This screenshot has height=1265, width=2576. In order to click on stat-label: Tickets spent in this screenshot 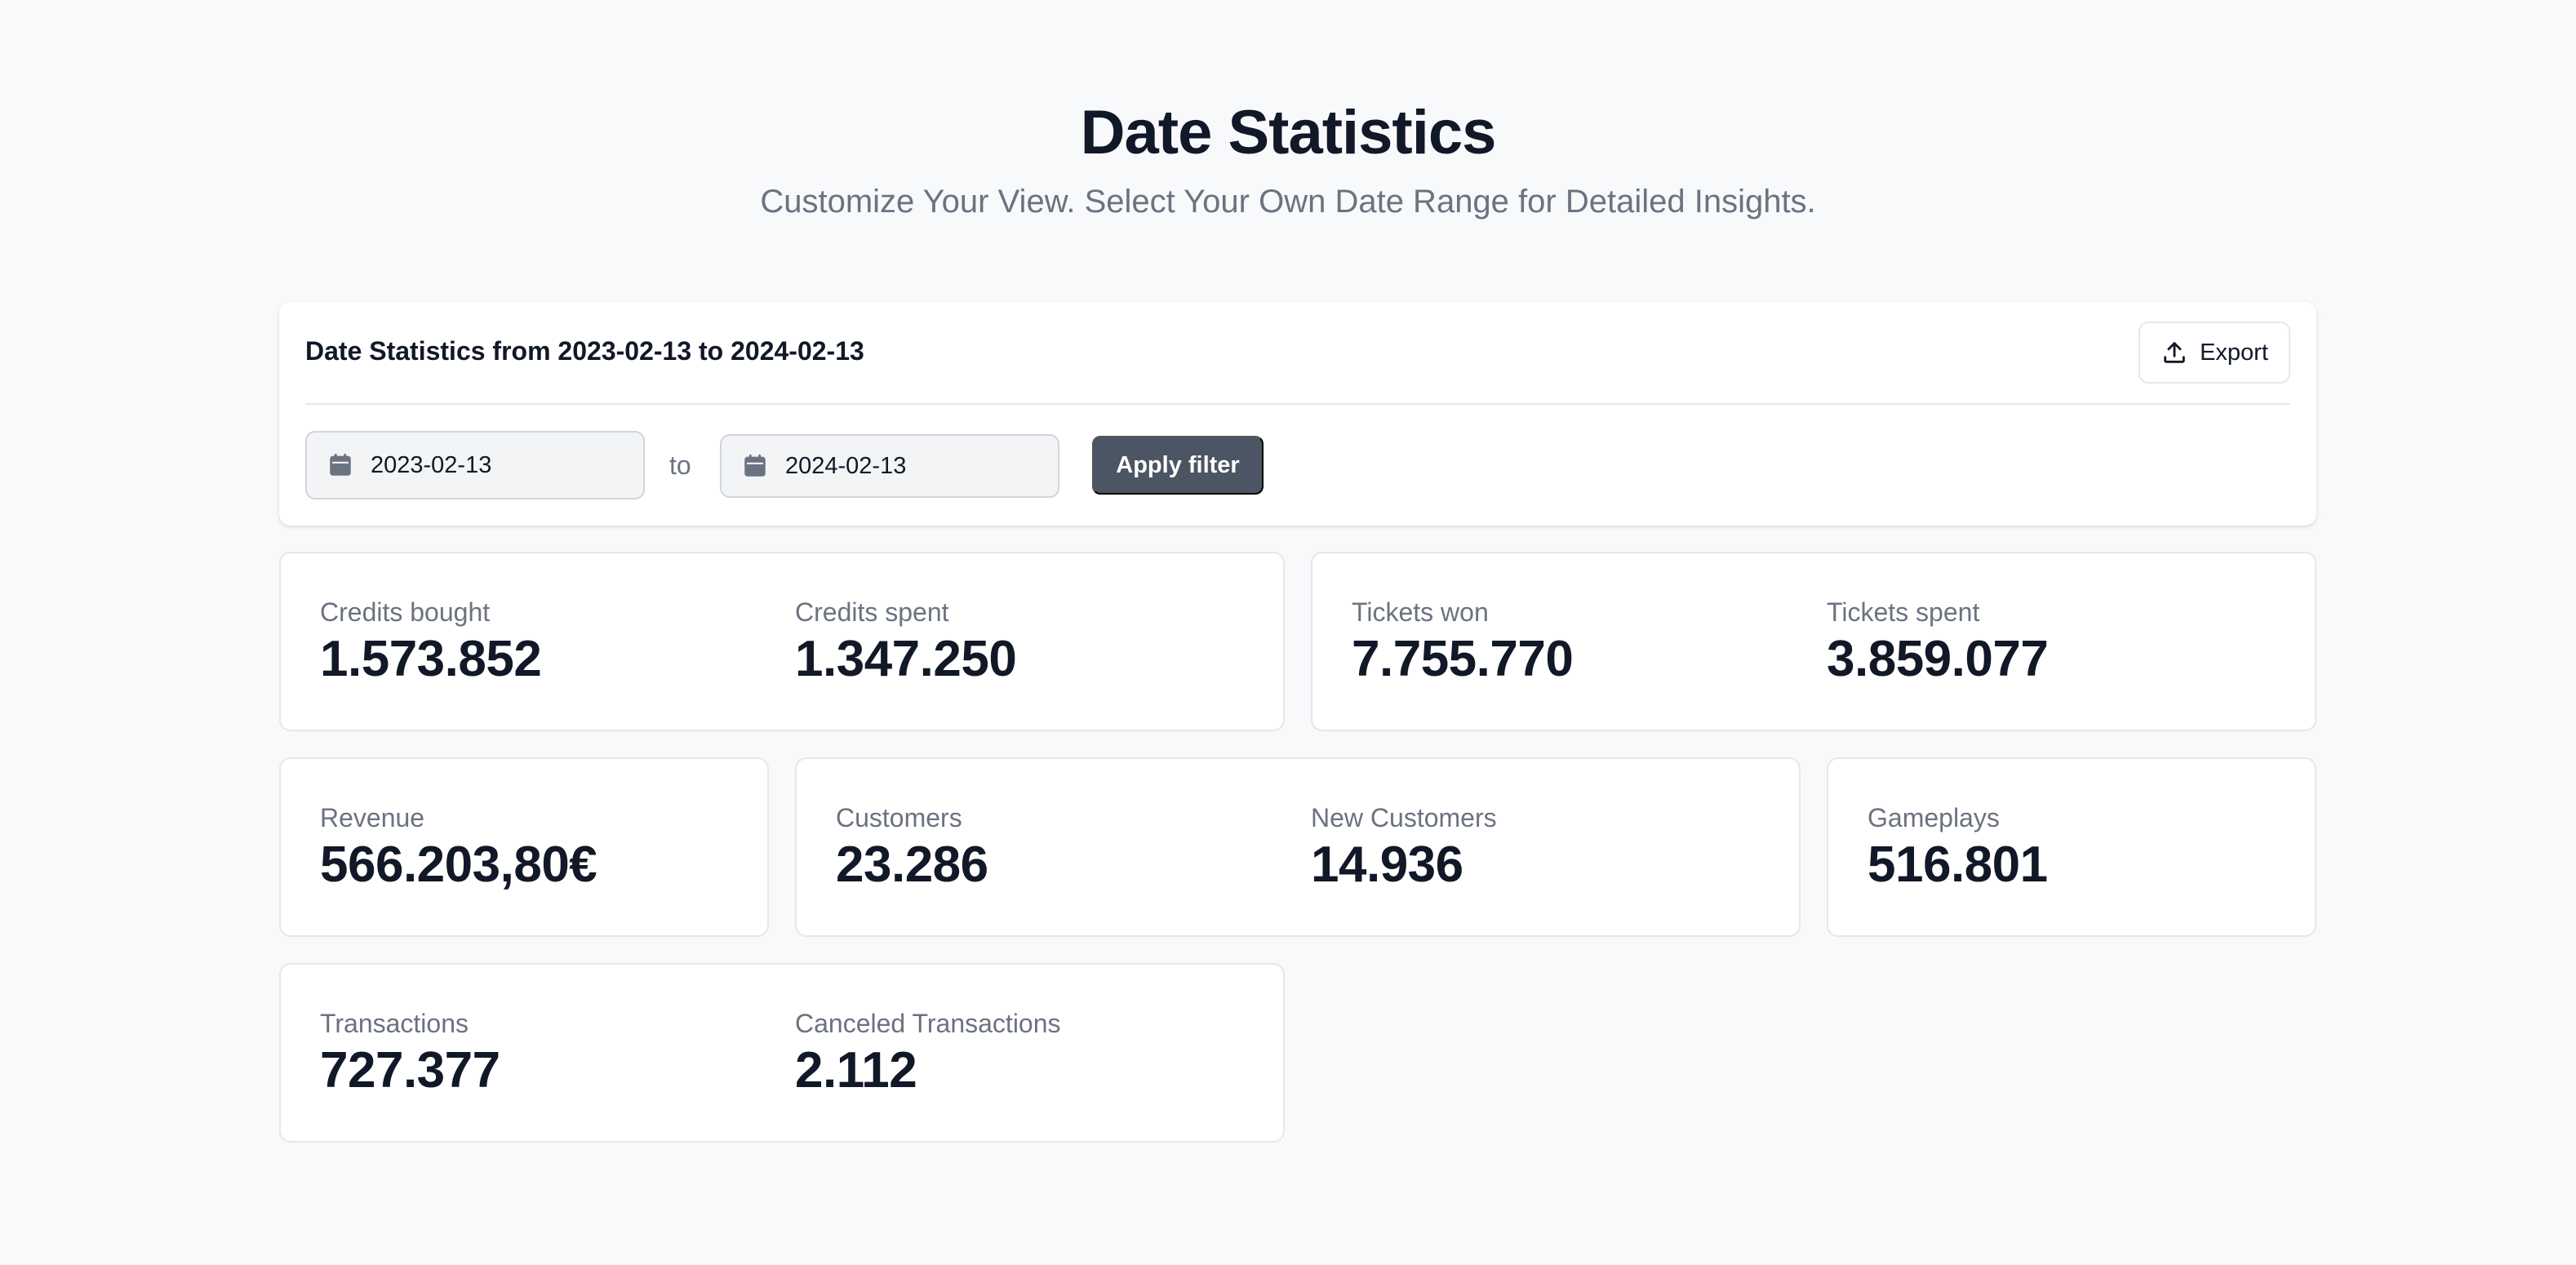, I will do `click(1903, 612)`.